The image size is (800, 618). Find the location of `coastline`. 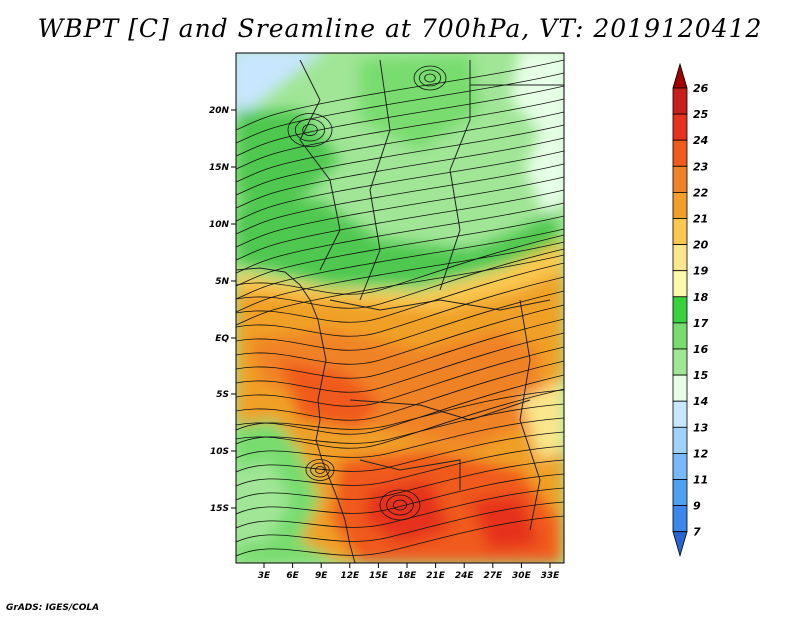

coastline is located at coordinates (296, 415).